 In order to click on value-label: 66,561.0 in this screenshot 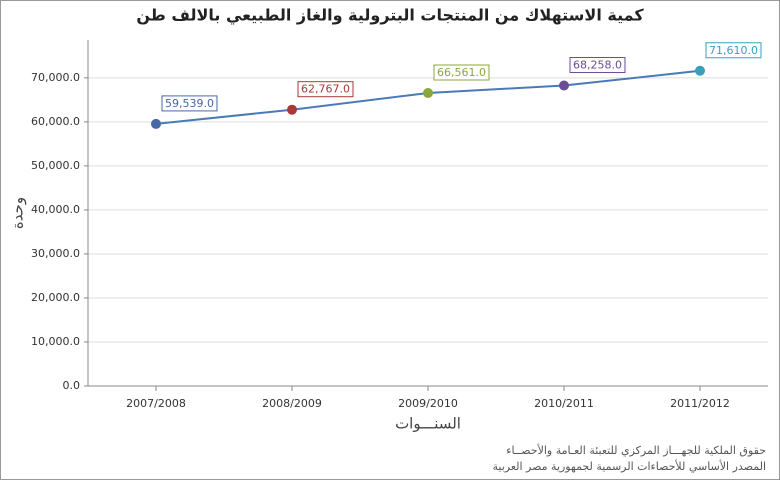, I will do `click(461, 72)`.